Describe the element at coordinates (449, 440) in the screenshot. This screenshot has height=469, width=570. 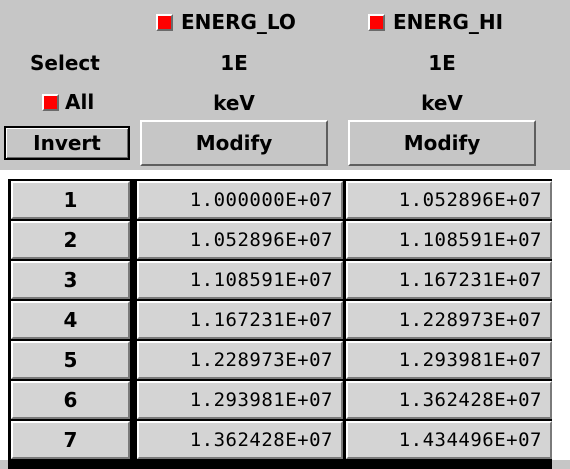
I see `energ-hi-cell: 1.434496E+07` at that location.